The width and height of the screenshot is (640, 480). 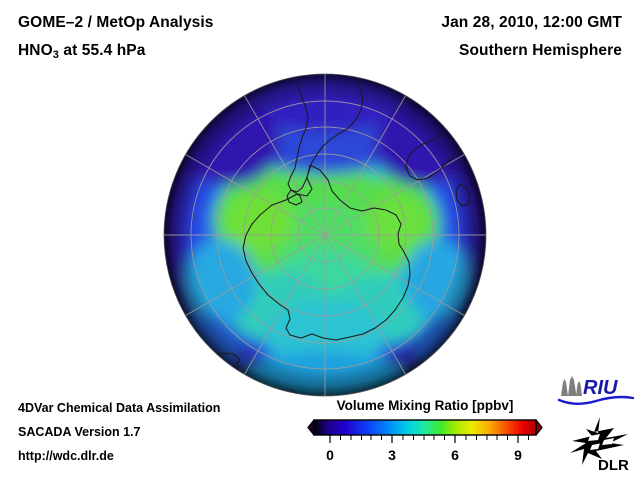 What do you see at coordinates (531, 22) in the screenshot?
I see `valid-datetime: Jan 28, 2010, 12:00 GMT` at bounding box center [531, 22].